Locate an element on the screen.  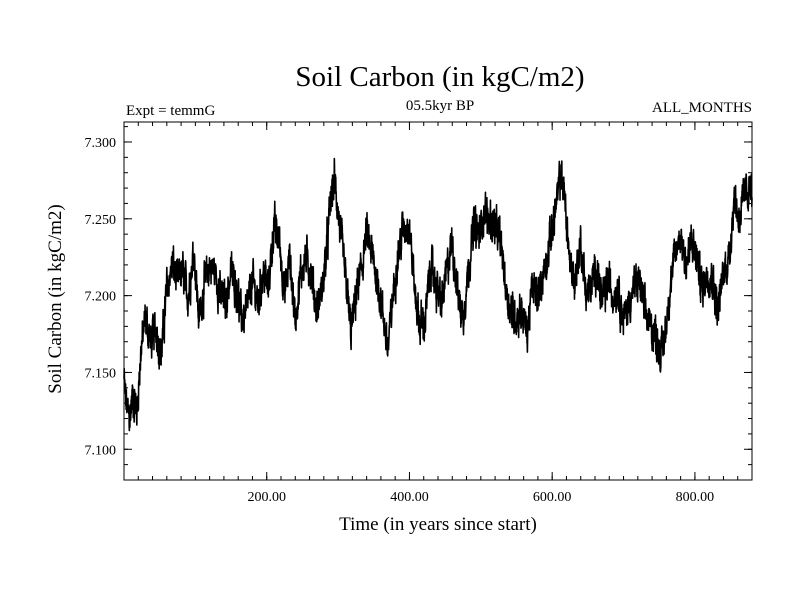
period-label: 05.5kyr BP is located at coordinates (440, 106).